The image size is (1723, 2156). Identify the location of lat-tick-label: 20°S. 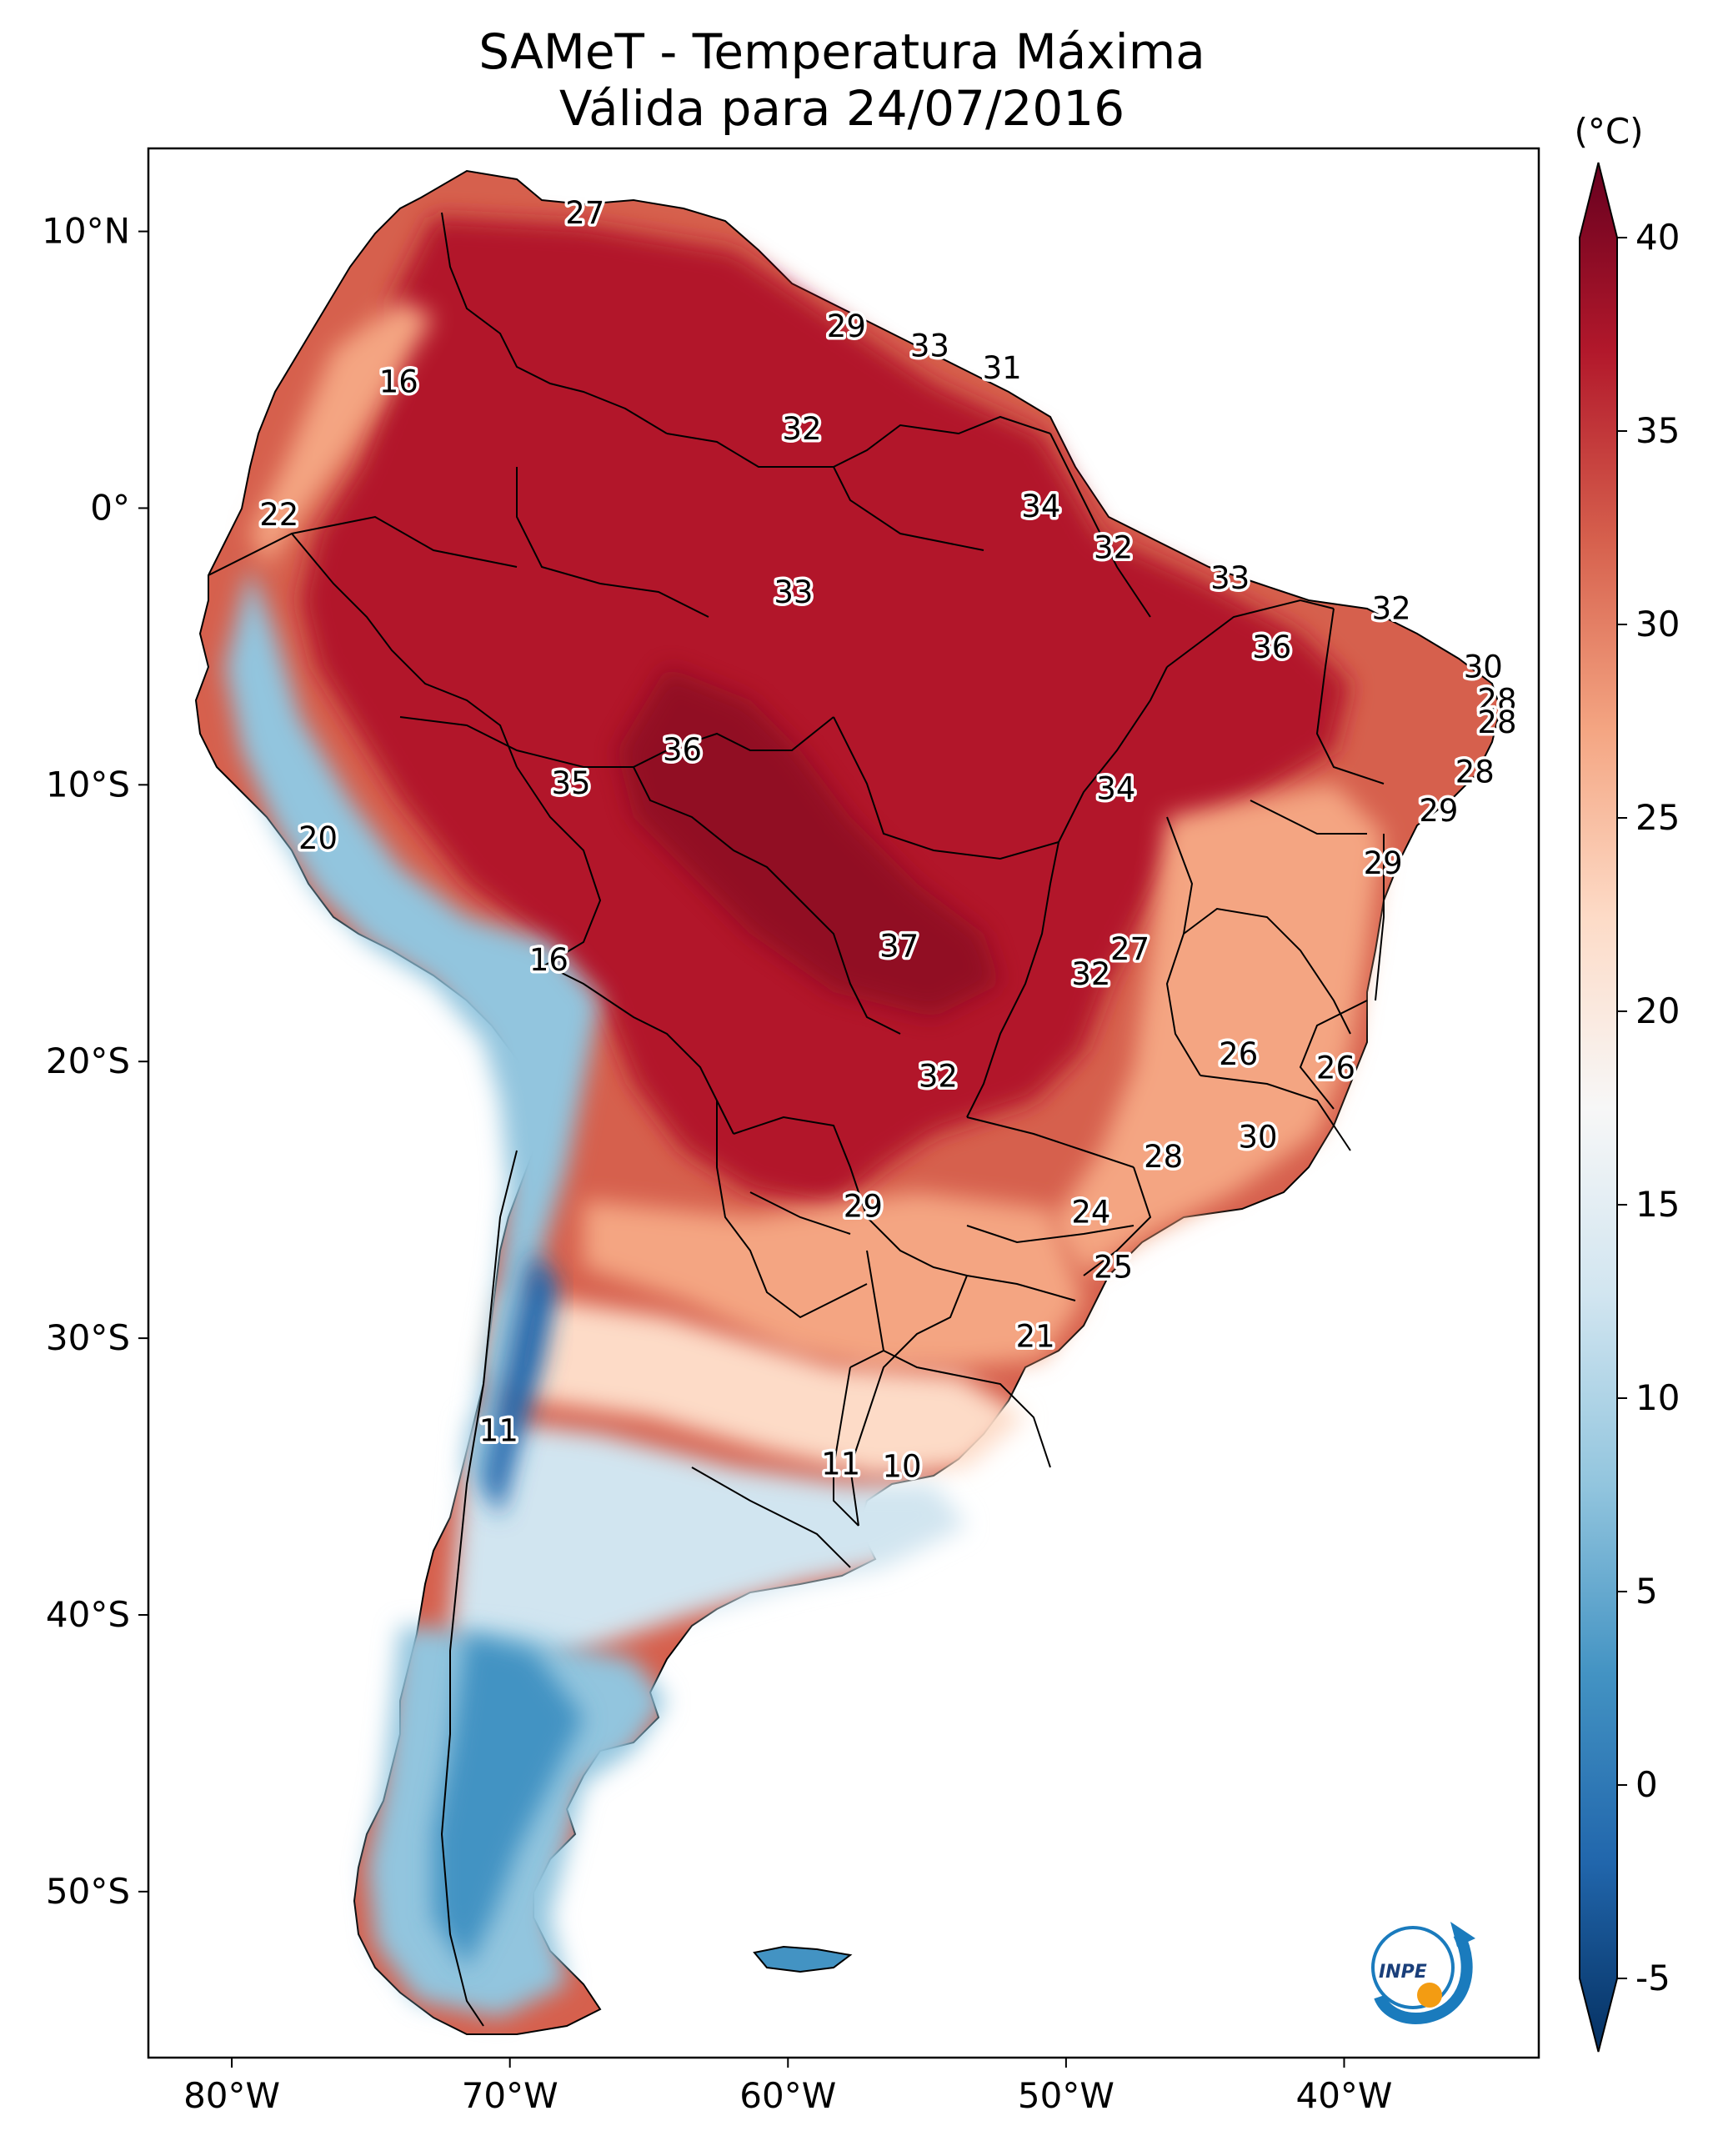
(88, 1060).